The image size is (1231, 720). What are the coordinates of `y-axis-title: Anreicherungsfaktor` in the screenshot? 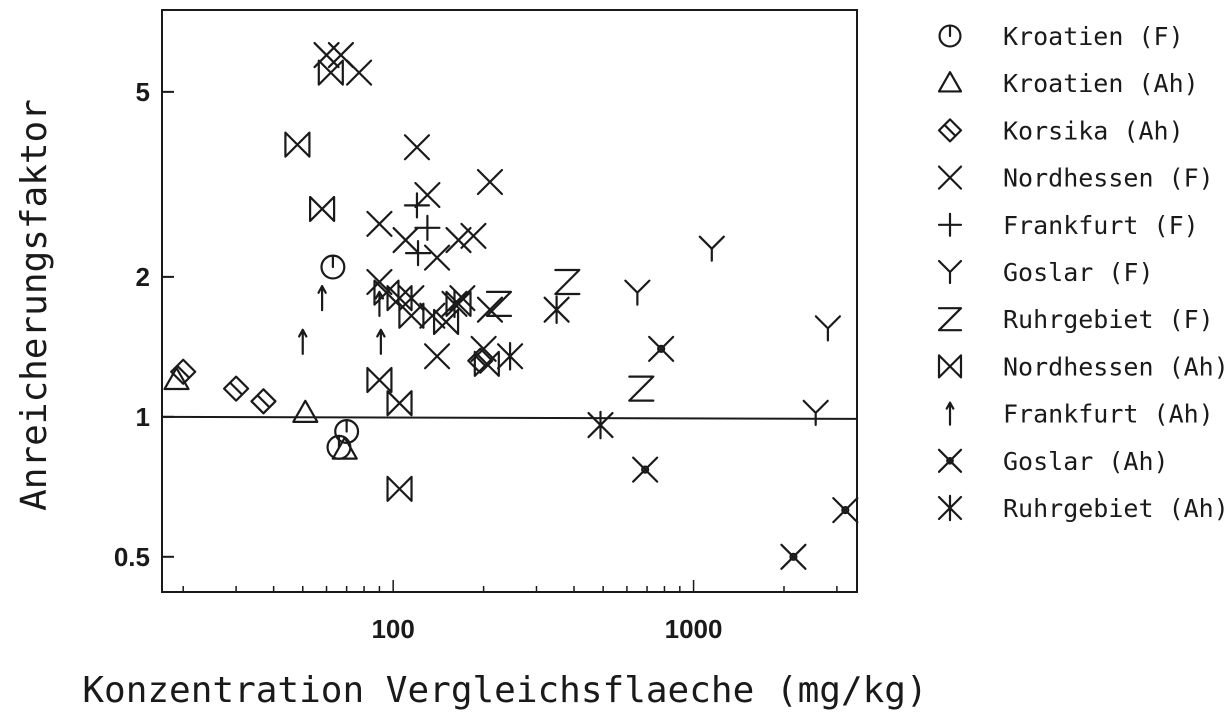 It's located at (34, 305).